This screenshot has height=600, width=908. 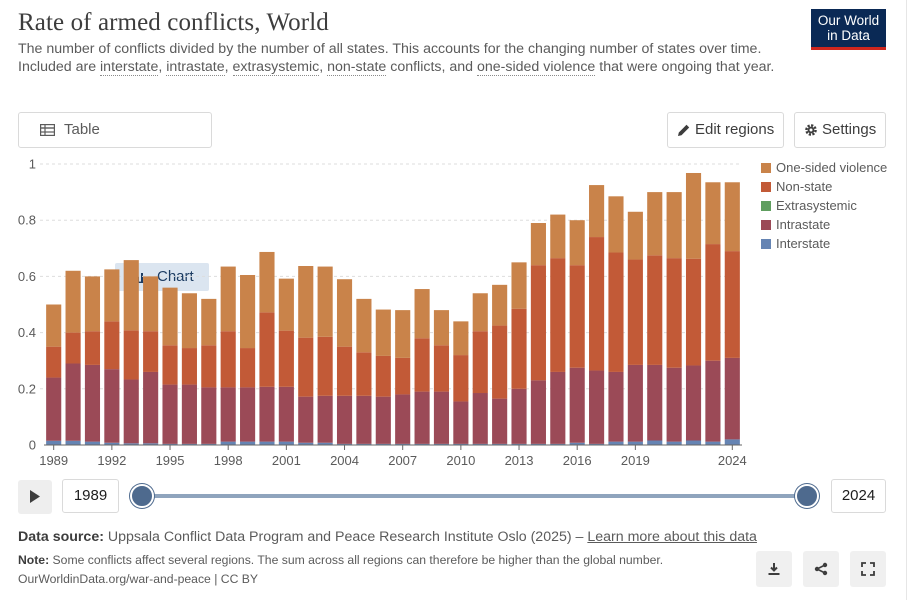 What do you see at coordinates (824, 186) in the screenshot?
I see `legend-item-non-state: Non-state` at bounding box center [824, 186].